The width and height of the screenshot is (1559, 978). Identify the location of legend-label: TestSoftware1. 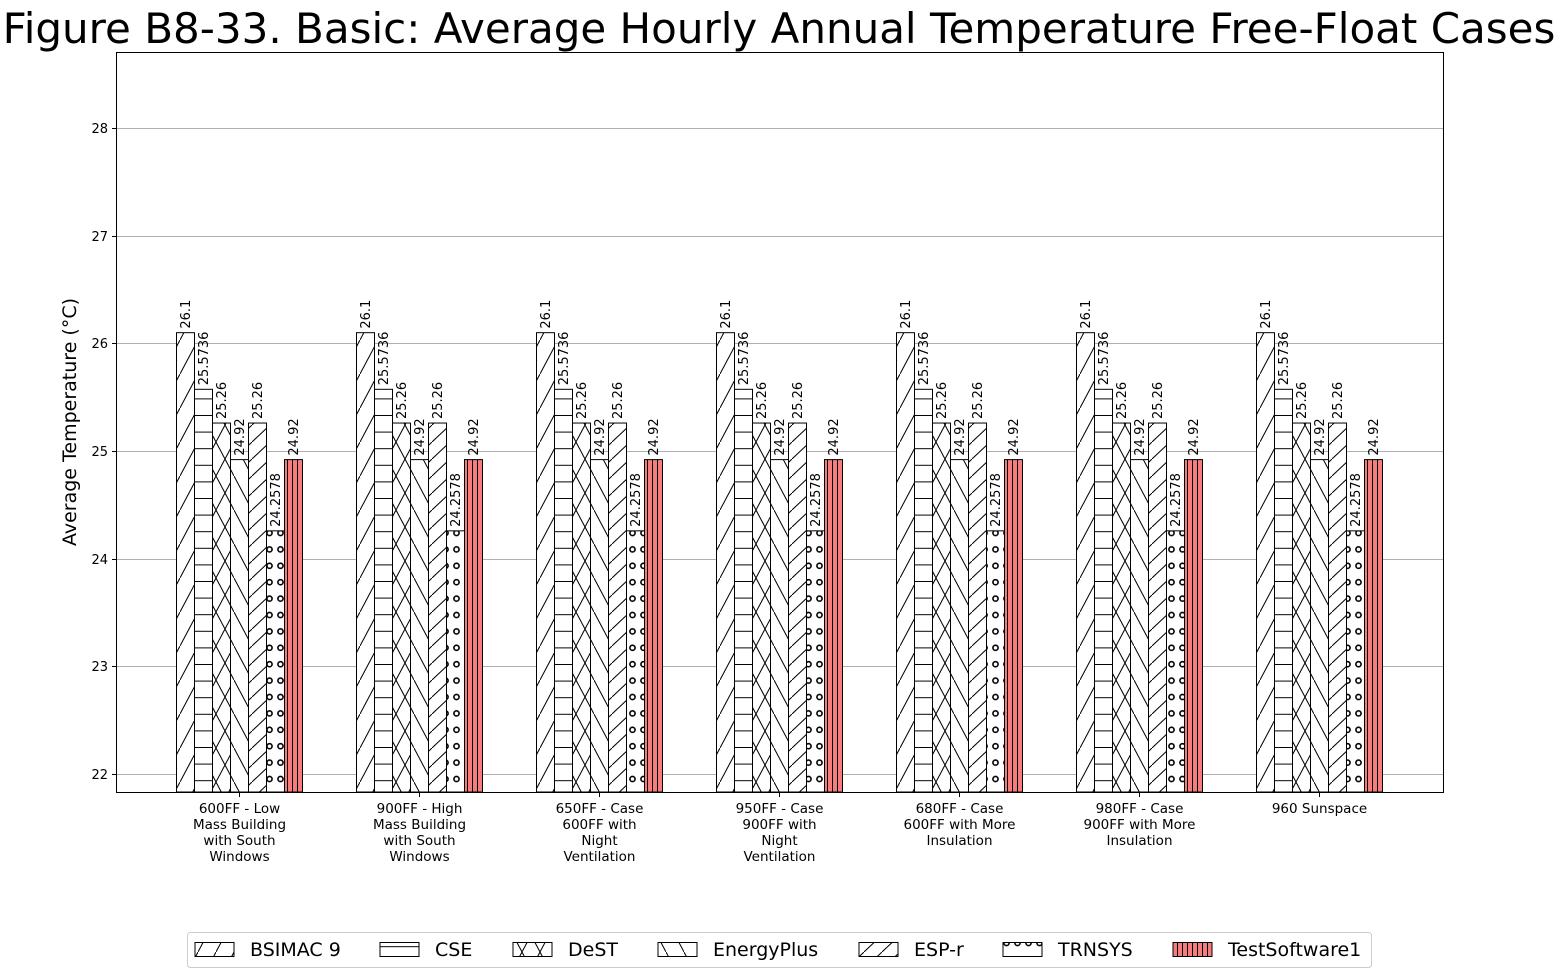
(1294, 950).